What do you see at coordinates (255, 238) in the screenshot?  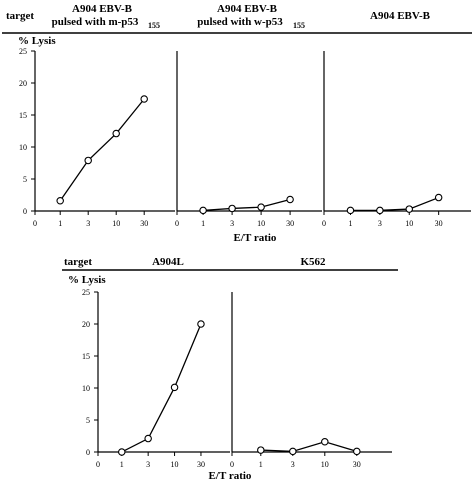 I see `row1-x-axis-label: E/T ratio` at bounding box center [255, 238].